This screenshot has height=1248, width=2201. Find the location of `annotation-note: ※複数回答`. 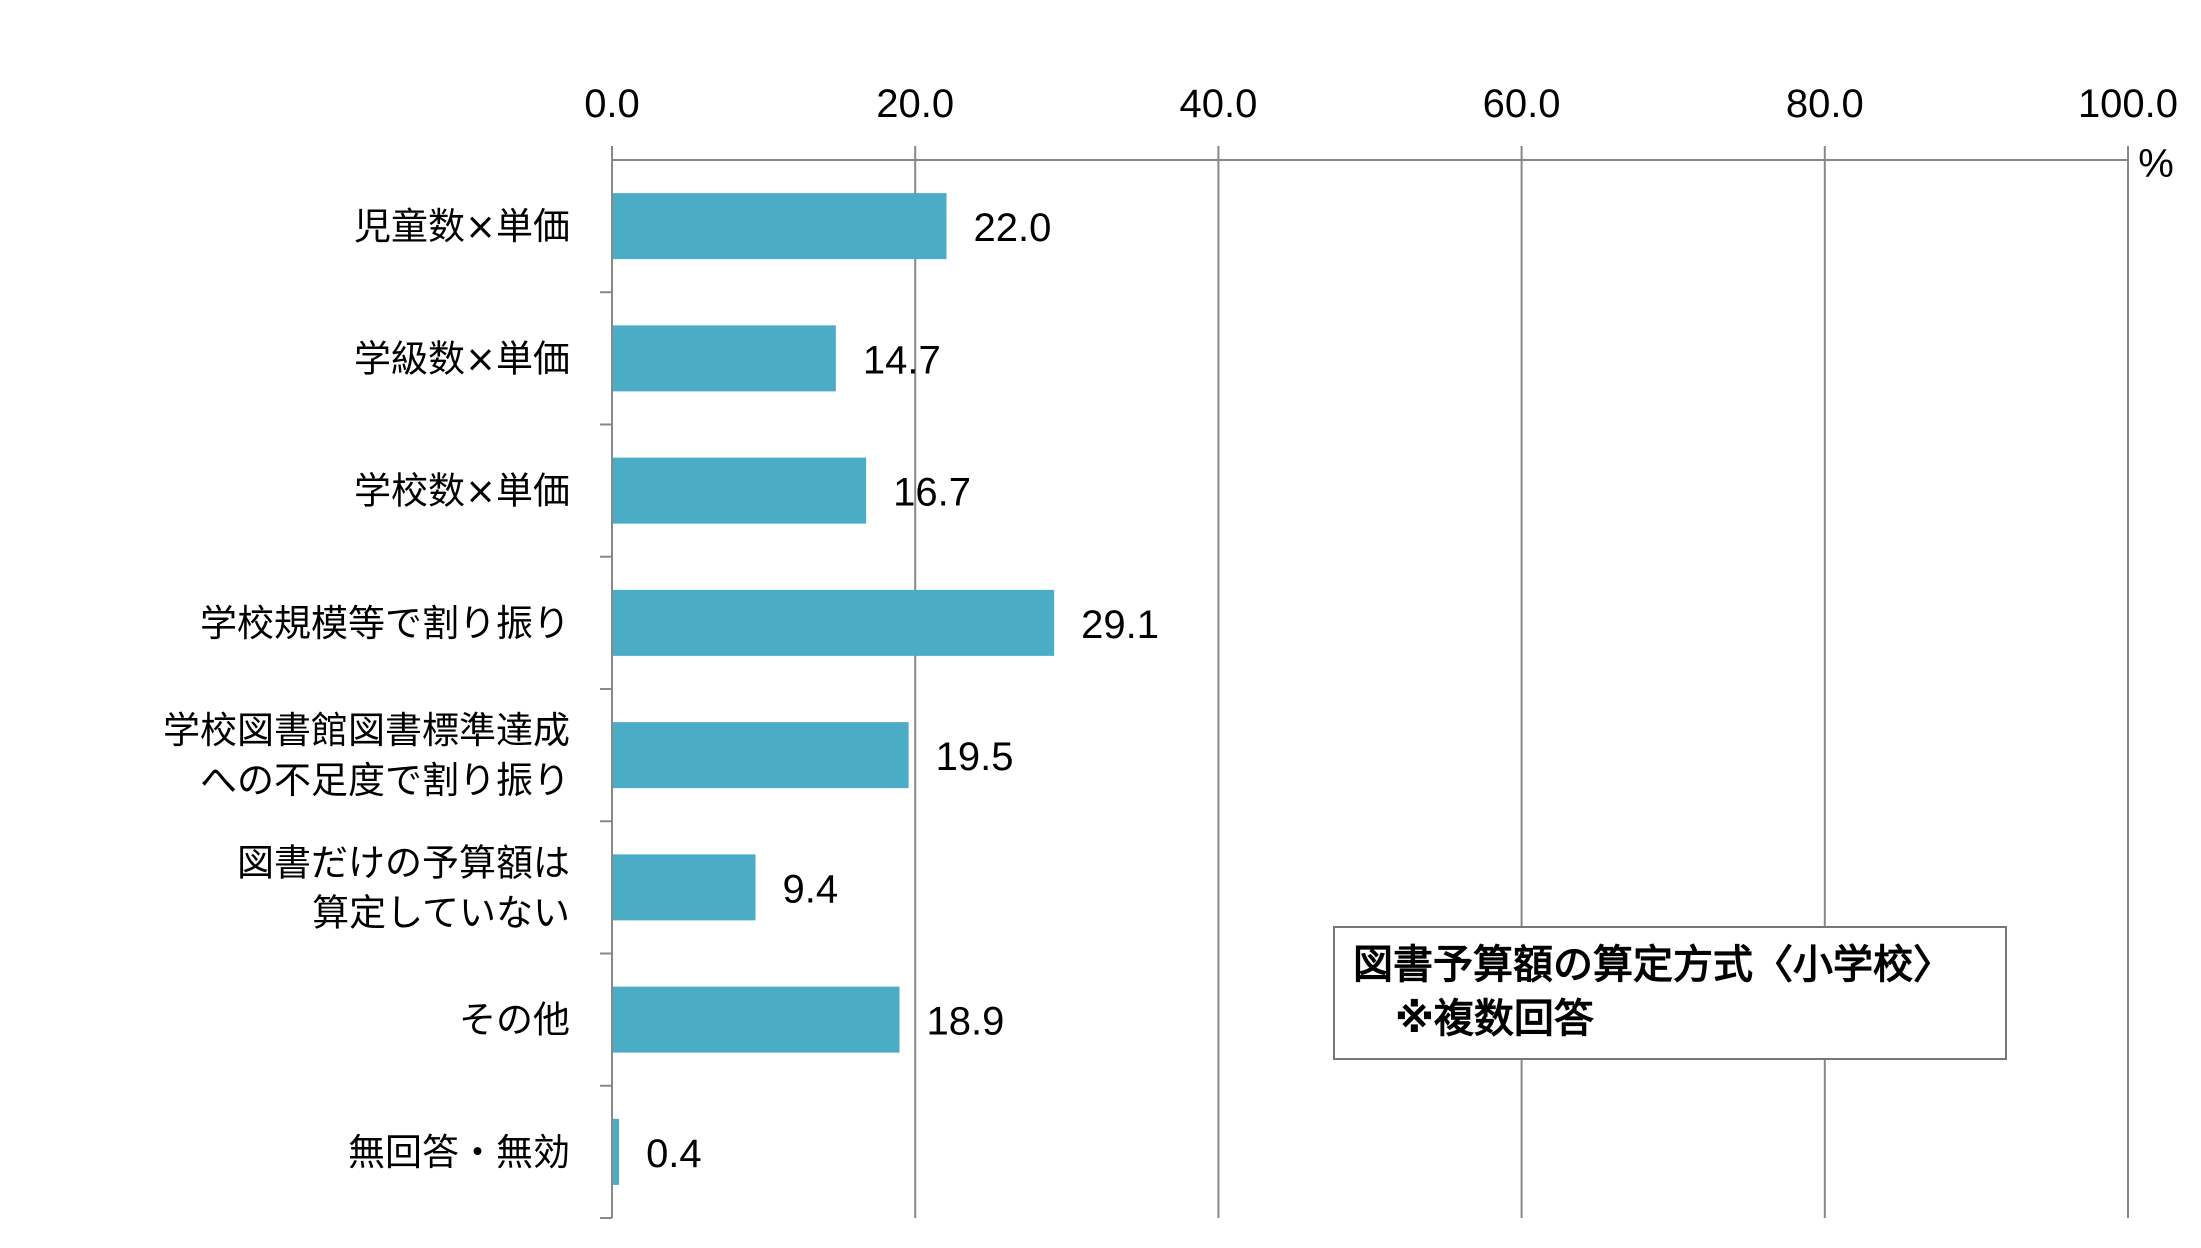

annotation-note: ※複数回答 is located at coordinates (1494, 1019).